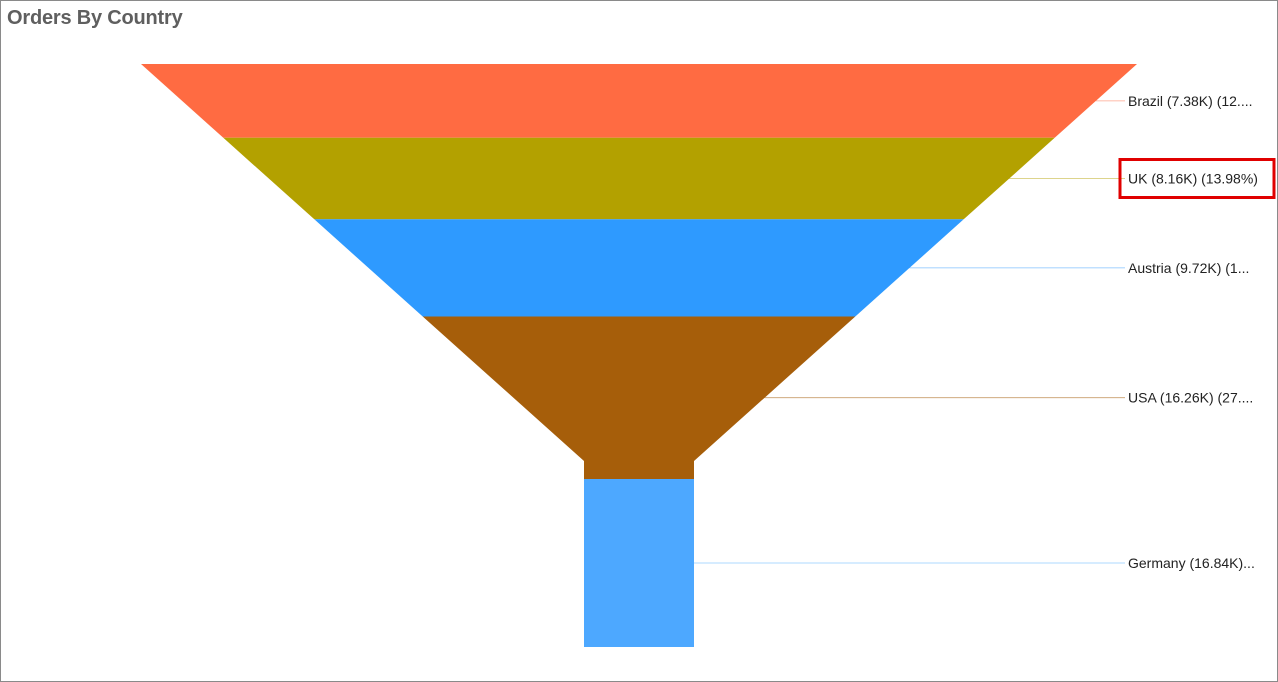  What do you see at coordinates (639, 398) in the screenshot?
I see `funnel-segment-usa` at bounding box center [639, 398].